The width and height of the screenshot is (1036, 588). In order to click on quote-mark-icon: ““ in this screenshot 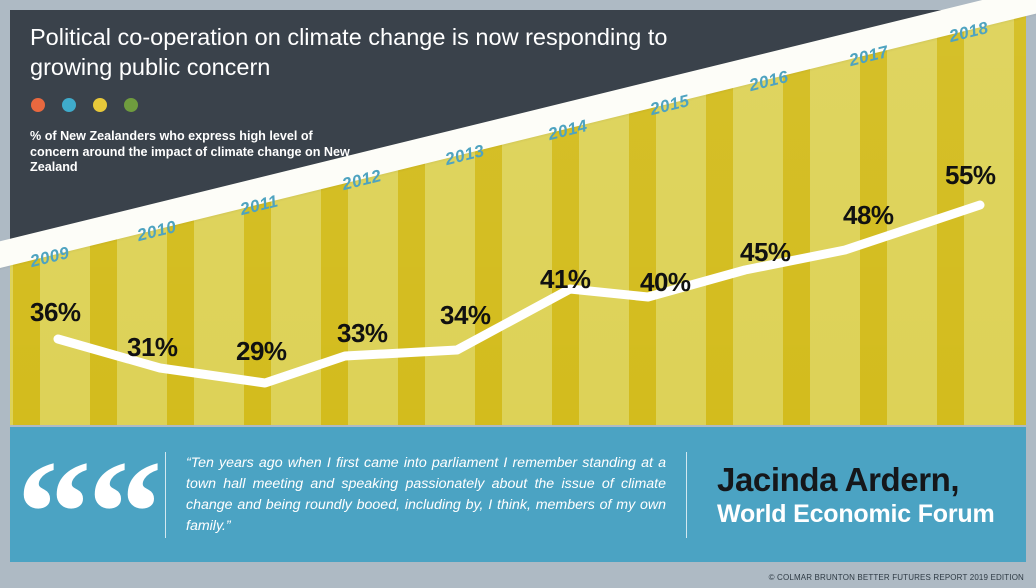, I will do `click(89, 508)`.